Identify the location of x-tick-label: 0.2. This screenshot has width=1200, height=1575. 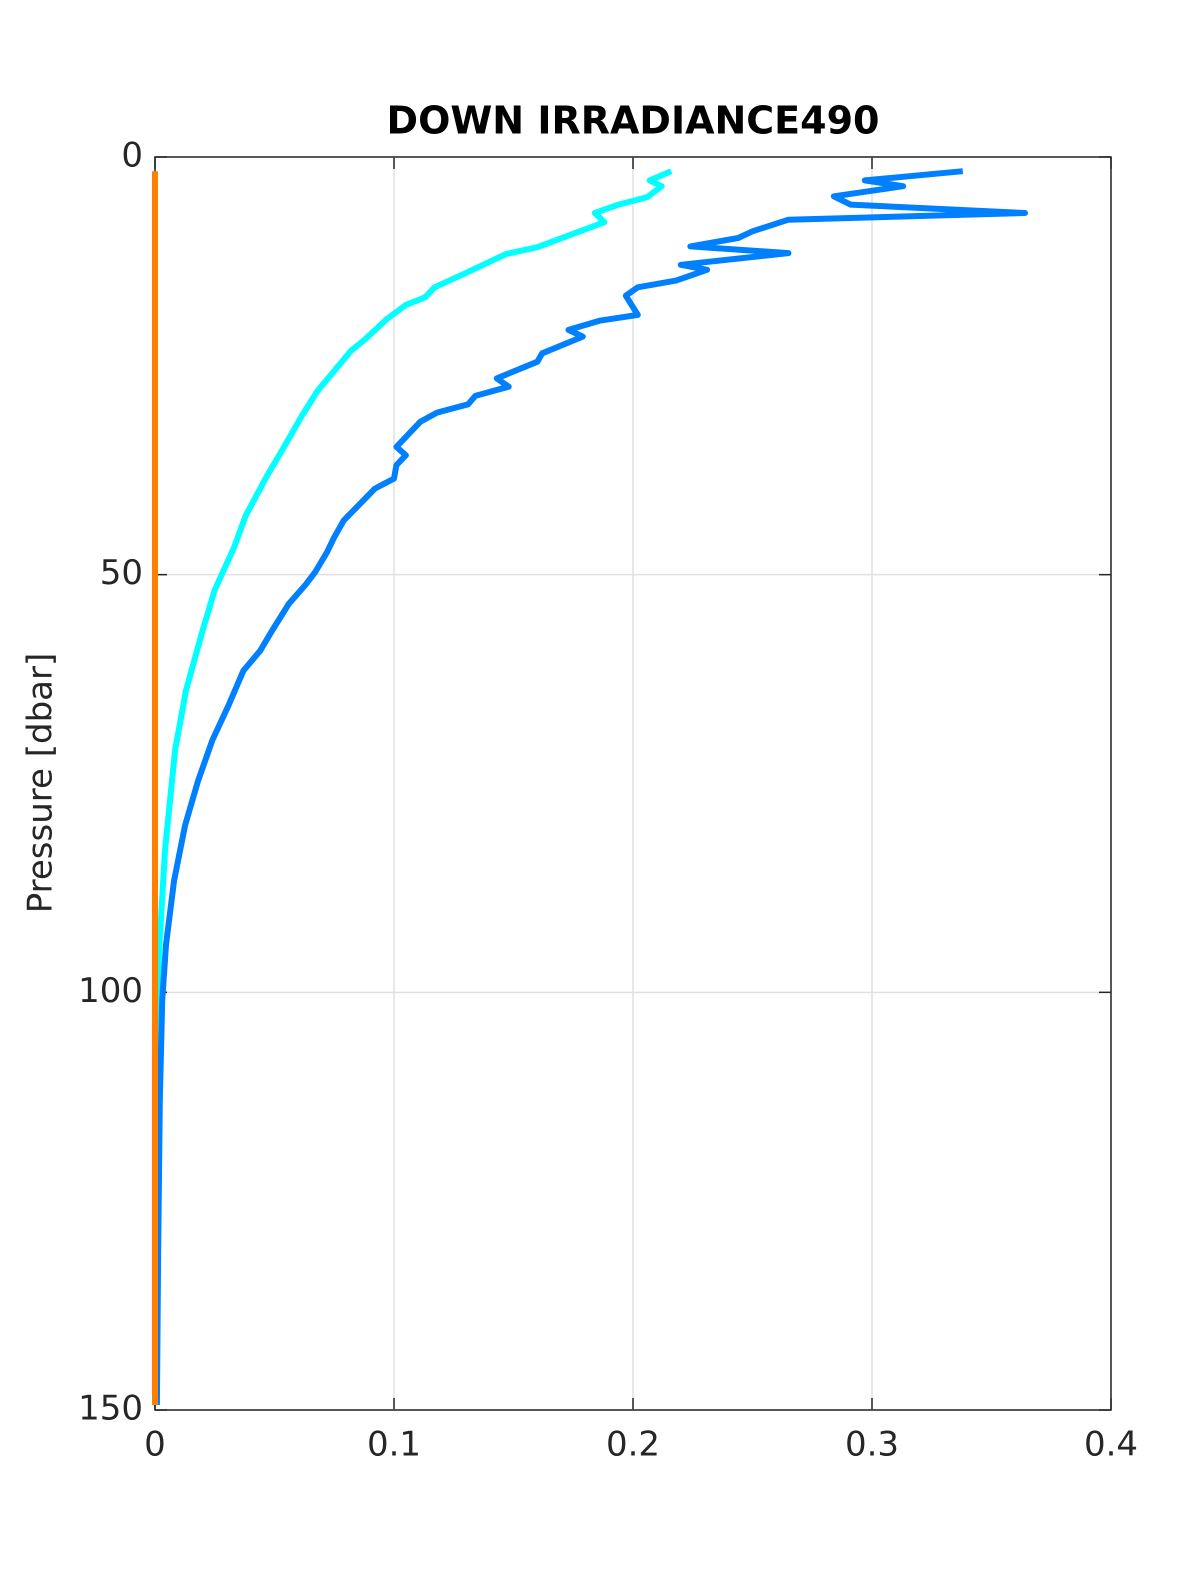
(633, 1445).